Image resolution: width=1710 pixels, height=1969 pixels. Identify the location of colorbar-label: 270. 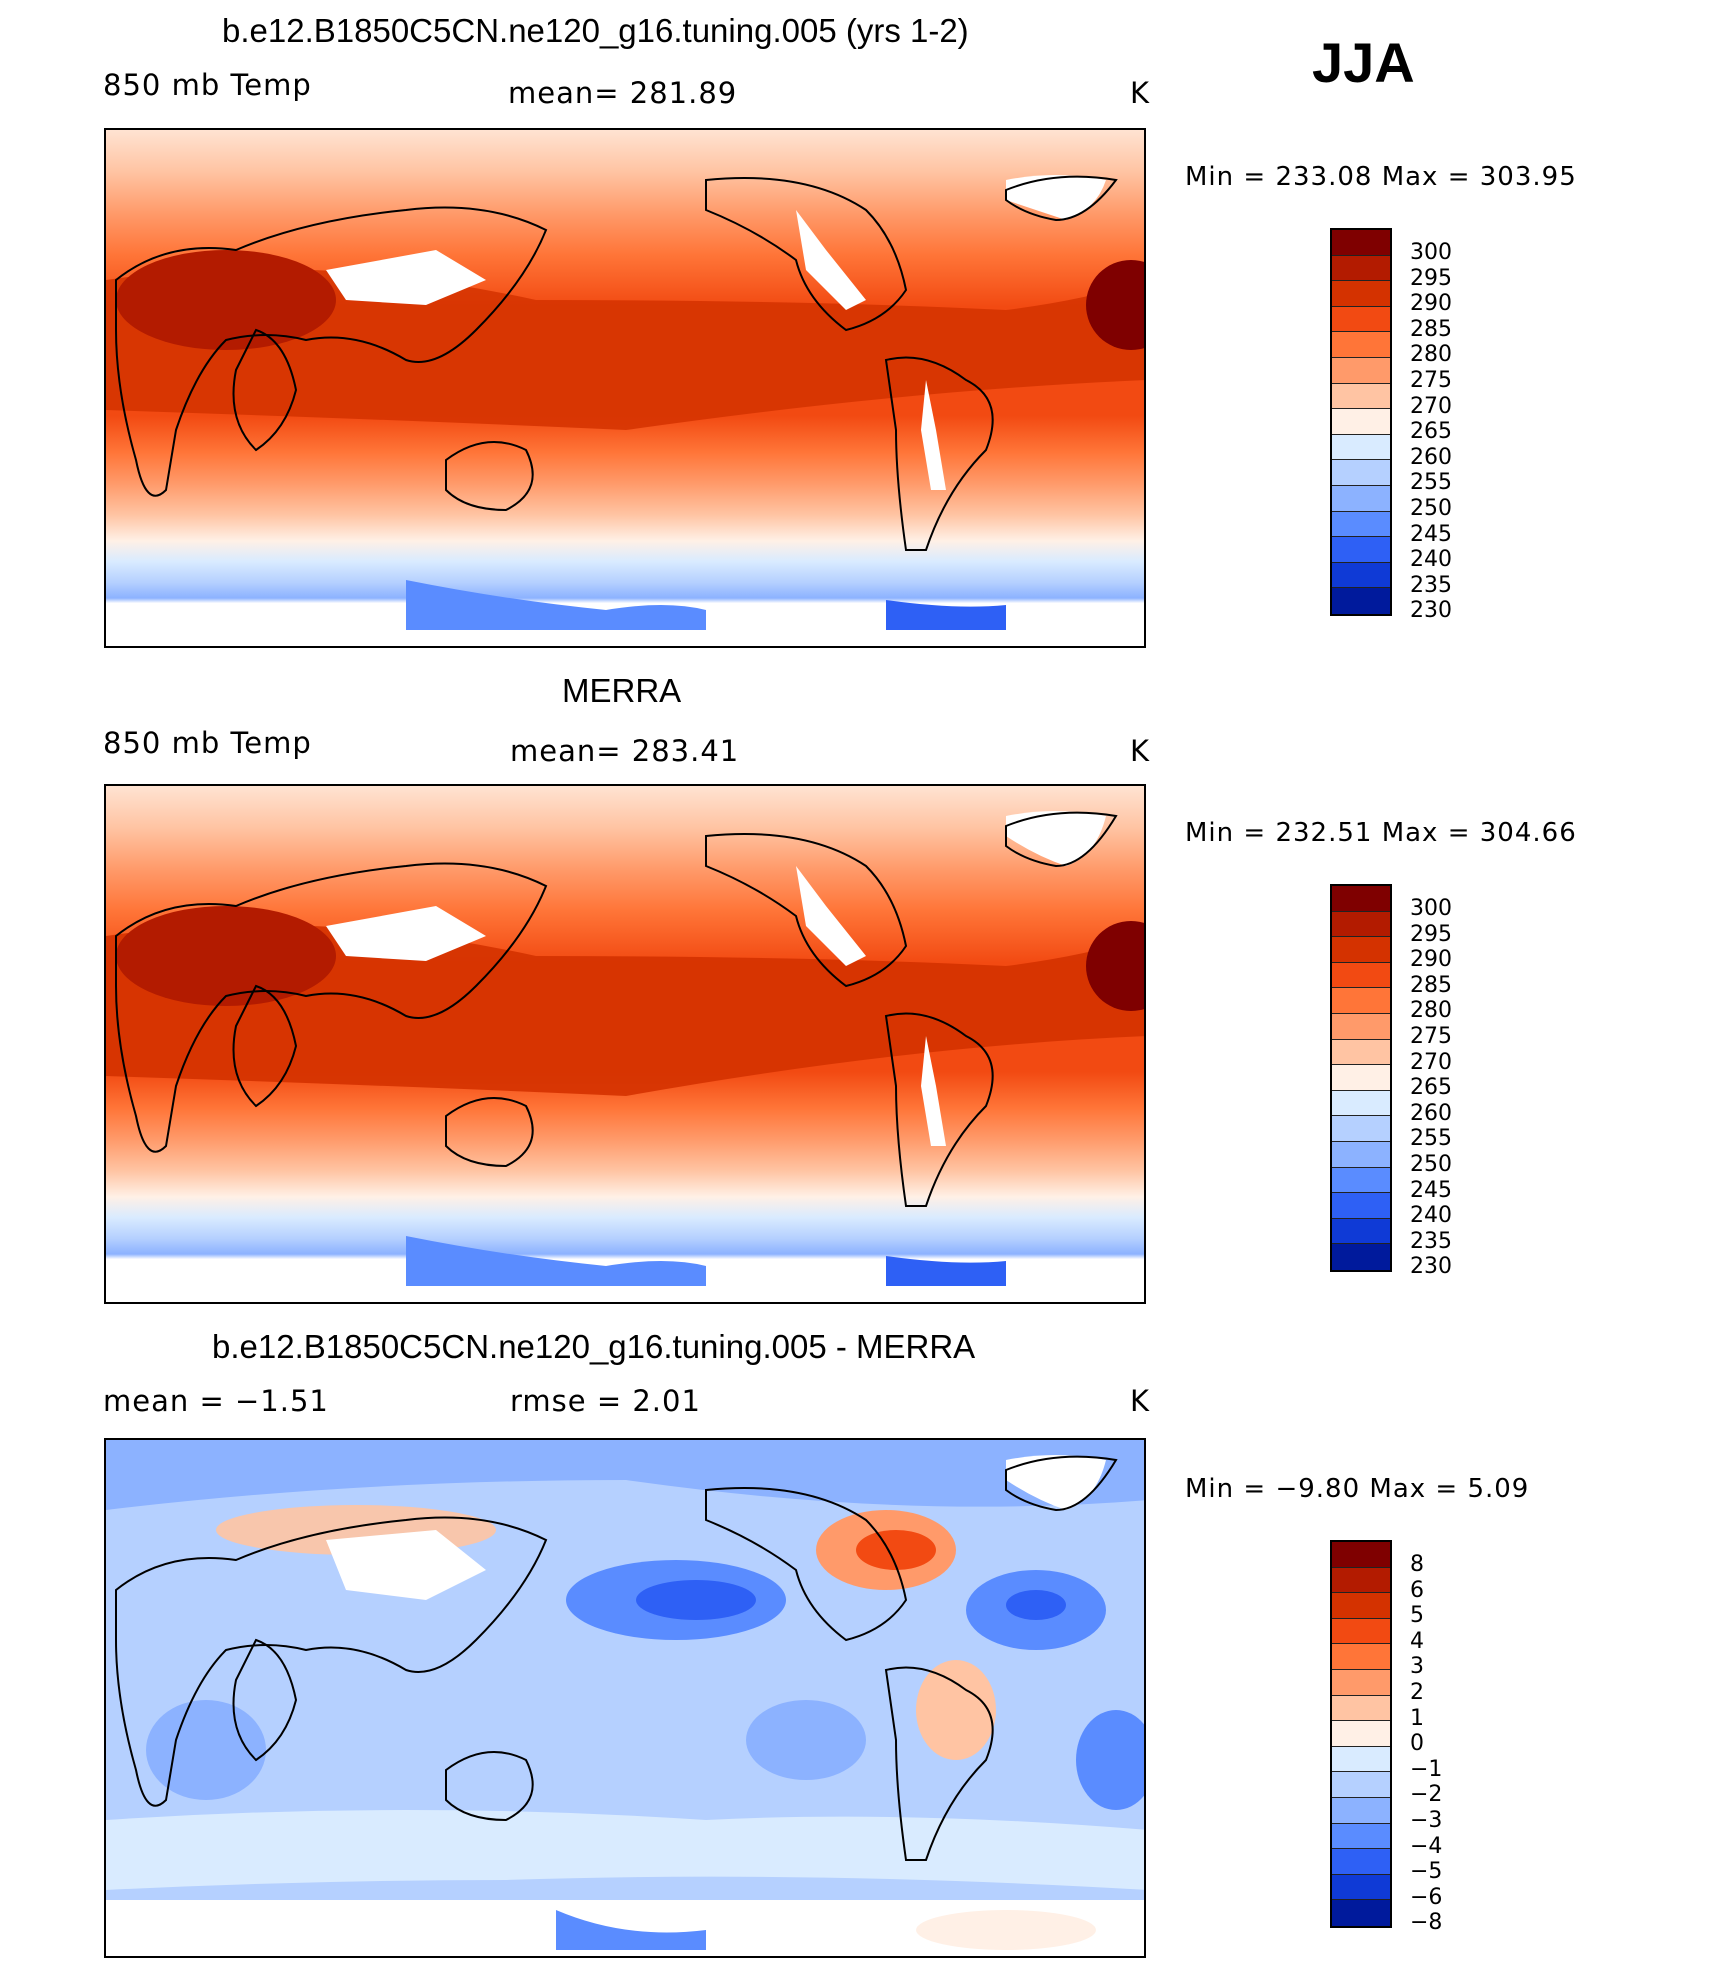
(1431, 1062).